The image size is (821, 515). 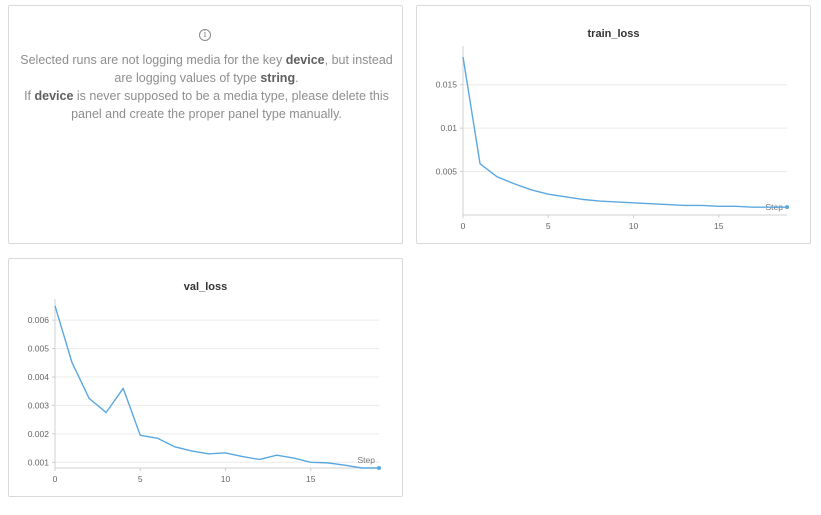 I want to click on y-tick-label: 0.01, so click(x=448, y=128).